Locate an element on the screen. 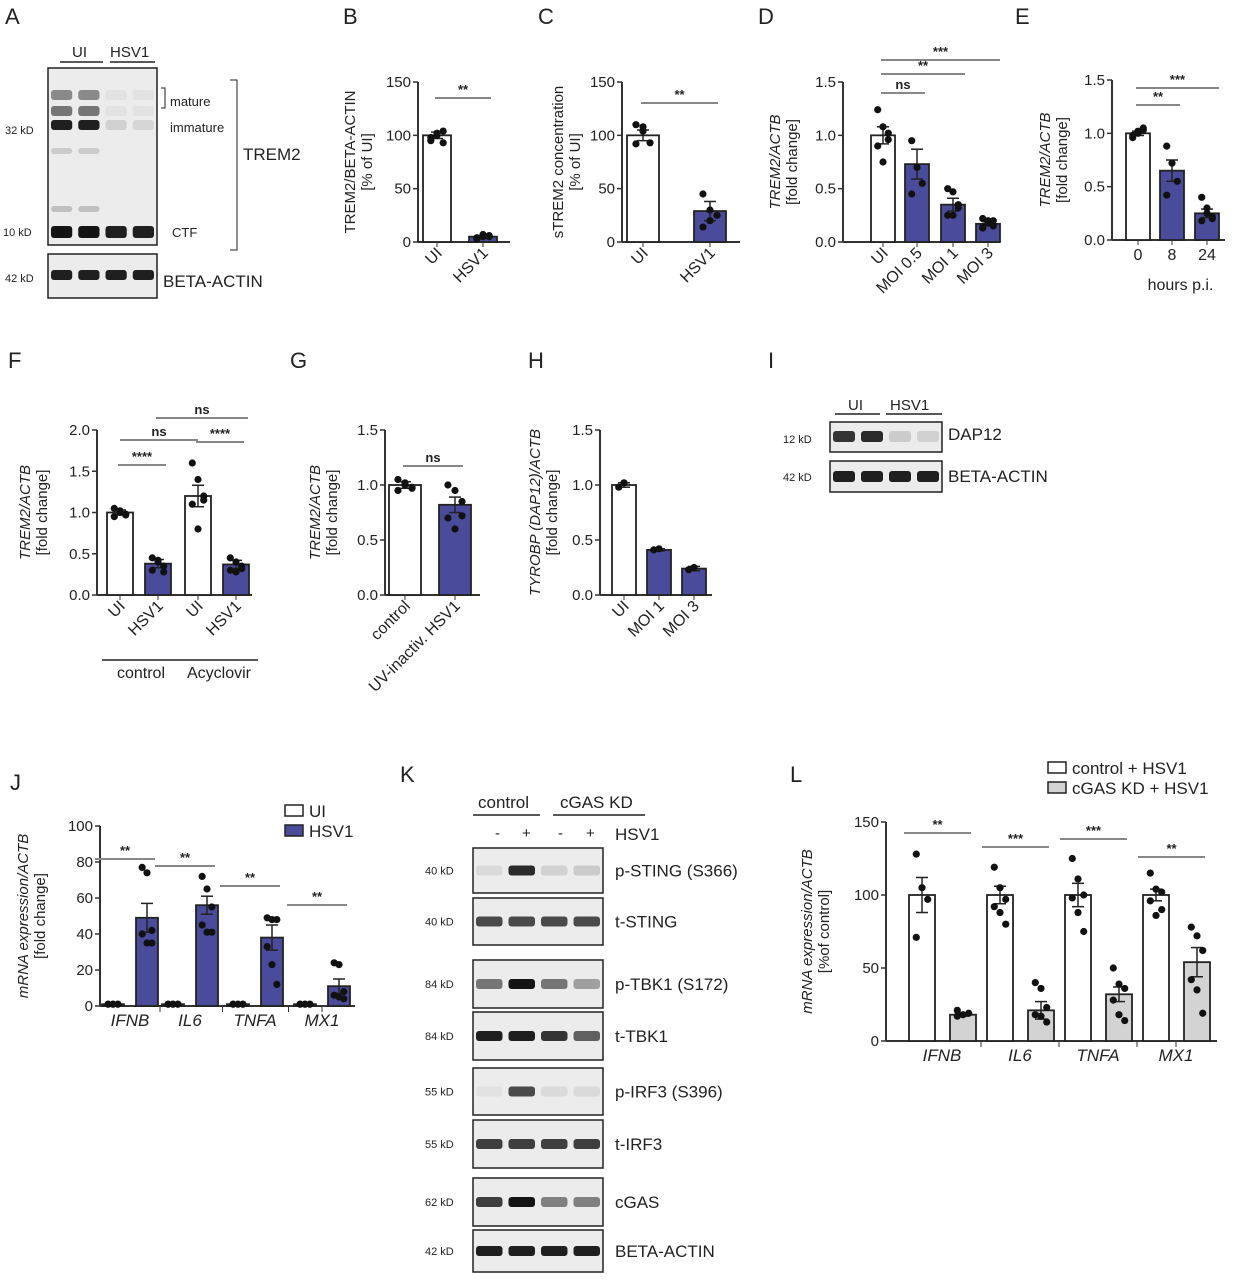 The height and width of the screenshot is (1280, 1240). x-tick-label: UI is located at coordinates (620, 609).